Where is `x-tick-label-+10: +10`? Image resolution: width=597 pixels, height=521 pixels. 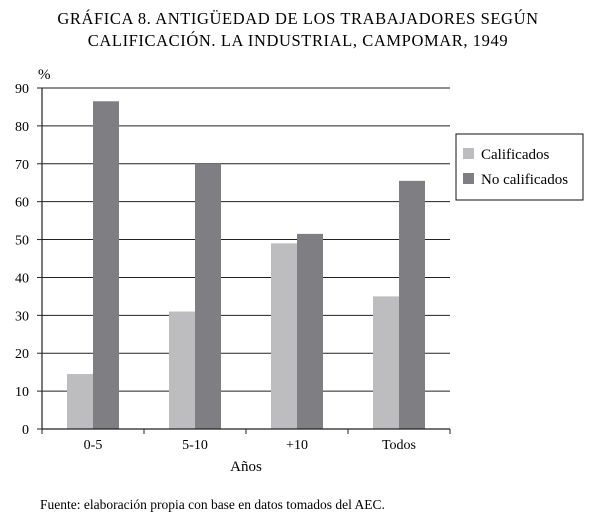
x-tick-label-+10: +10 is located at coordinates (297, 445).